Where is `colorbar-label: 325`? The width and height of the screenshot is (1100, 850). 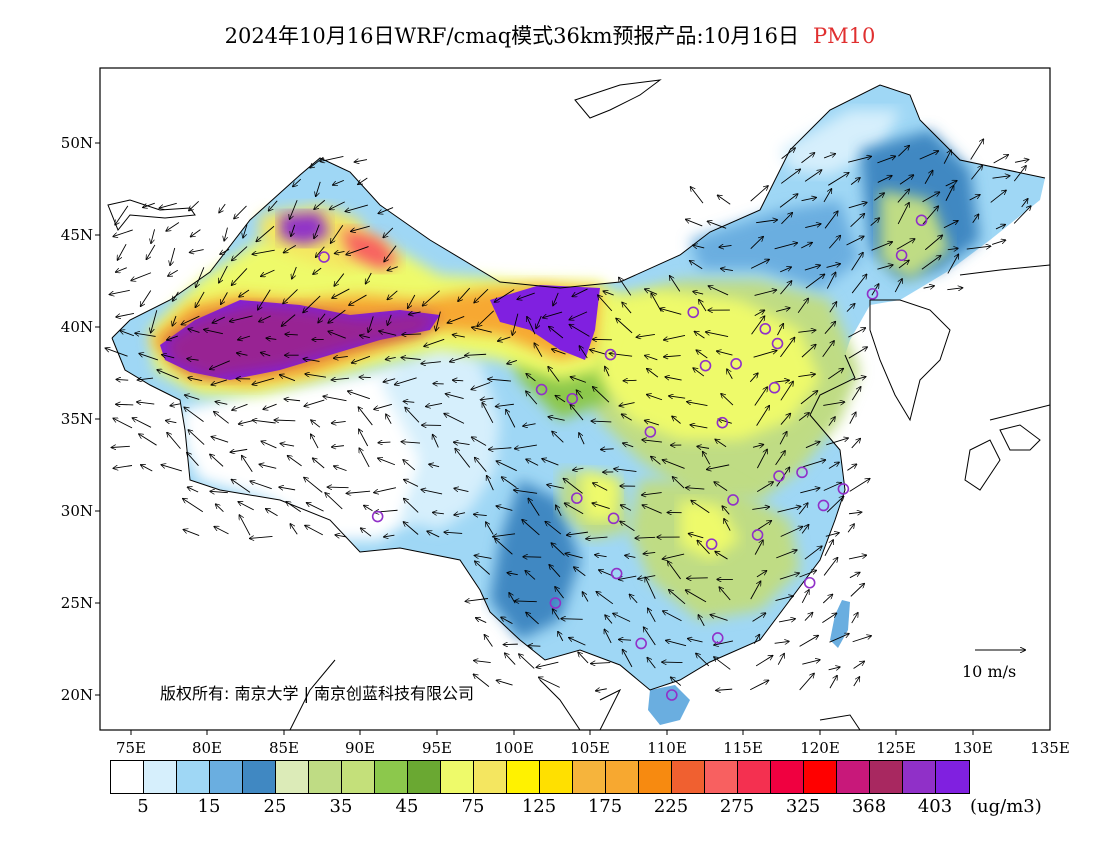
colorbar-label: 325 is located at coordinates (803, 806).